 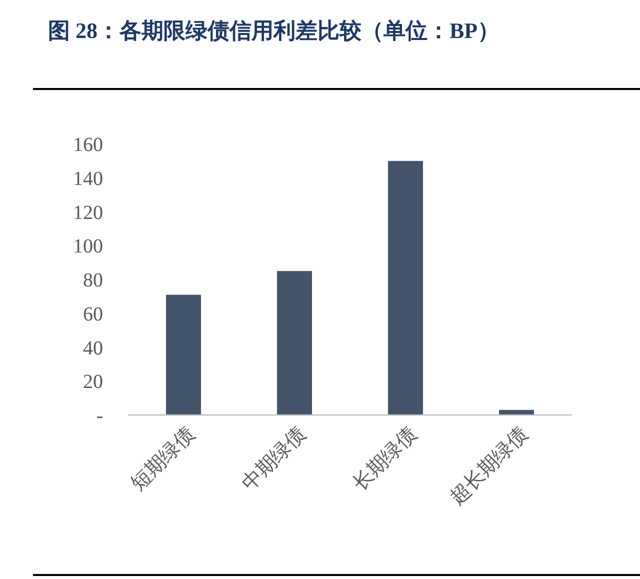 What do you see at coordinates (93, 382) in the screenshot?
I see `y-tick-label: 20` at bounding box center [93, 382].